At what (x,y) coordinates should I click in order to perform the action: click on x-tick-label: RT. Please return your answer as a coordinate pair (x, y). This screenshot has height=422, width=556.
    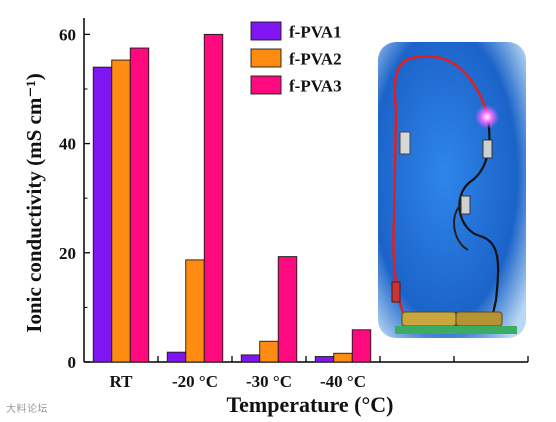
    Looking at the image, I should click on (121, 381).